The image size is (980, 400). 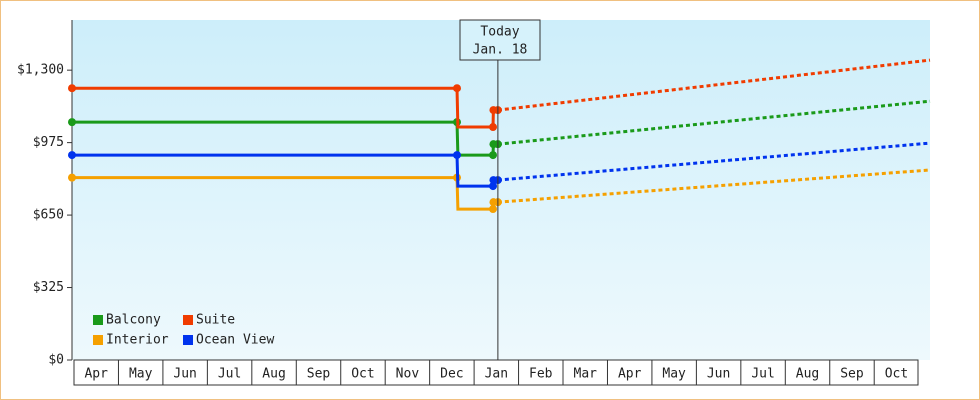 I want to click on x-tick-label: Mar, so click(x=586, y=374).